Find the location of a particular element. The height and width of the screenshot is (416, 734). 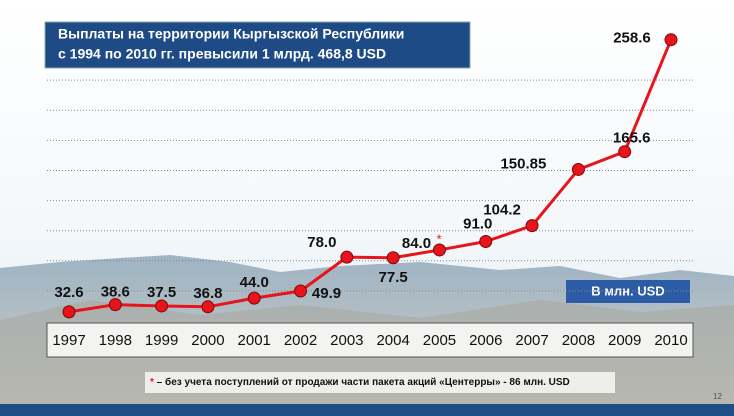

x-tick-label: 2000 is located at coordinates (207, 340).